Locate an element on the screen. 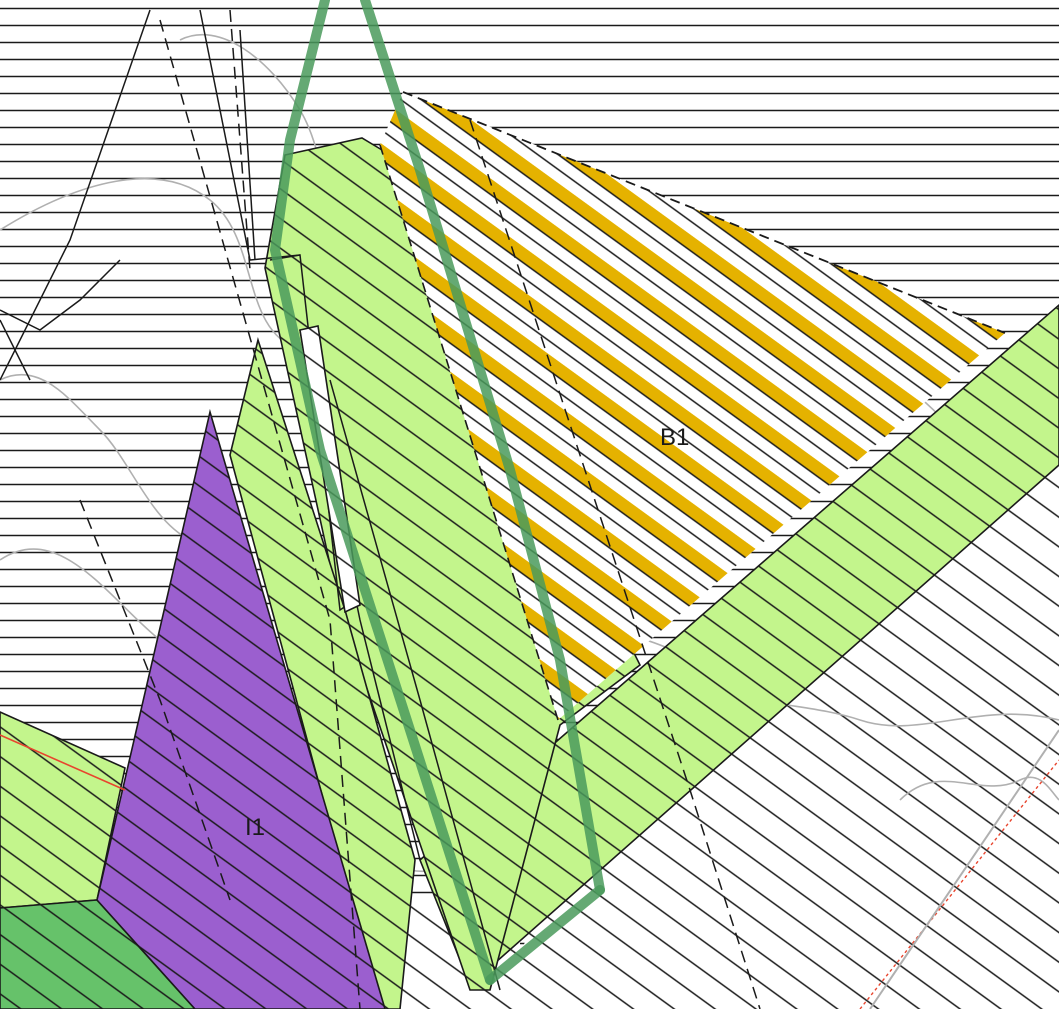 The image size is (1059, 1009). green-area-left is located at coordinates (63, 810).